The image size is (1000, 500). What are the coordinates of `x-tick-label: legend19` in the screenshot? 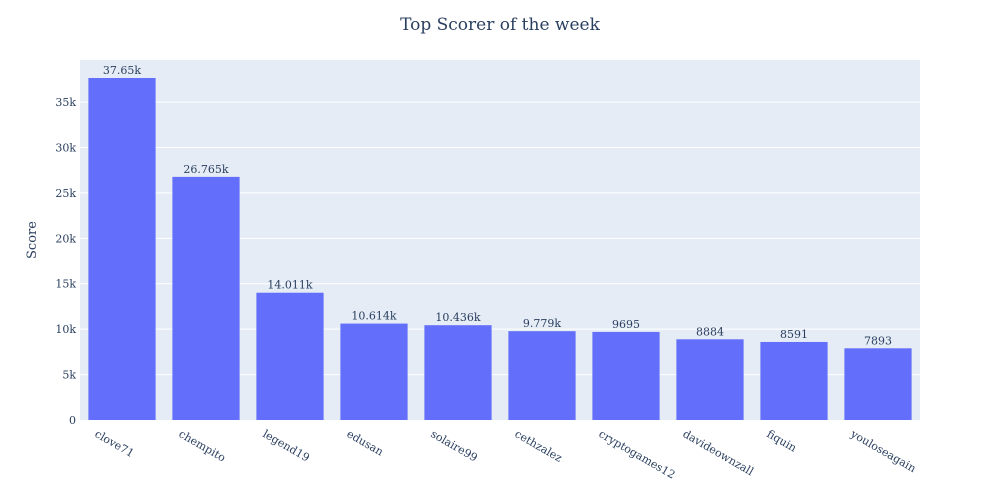 It's located at (286, 445).